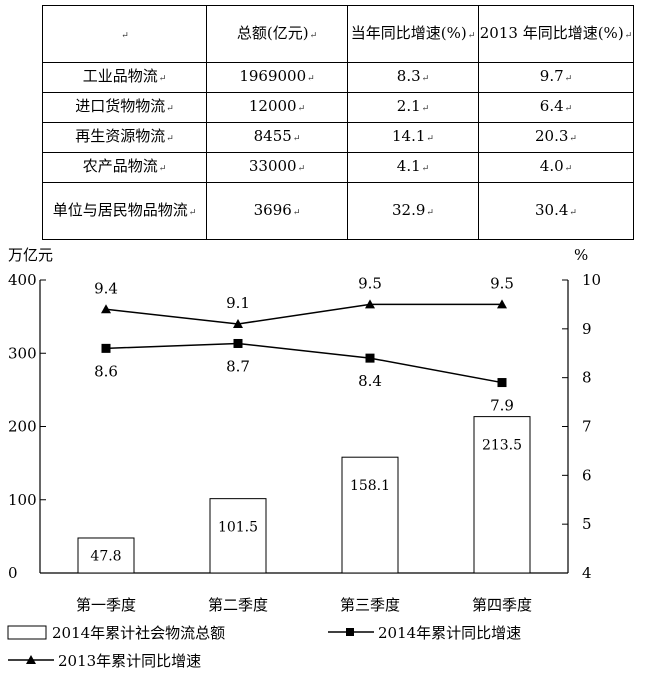 The width and height of the screenshot is (649, 677). What do you see at coordinates (587, 475) in the screenshot?
I see `right-tick-label: 6` at bounding box center [587, 475].